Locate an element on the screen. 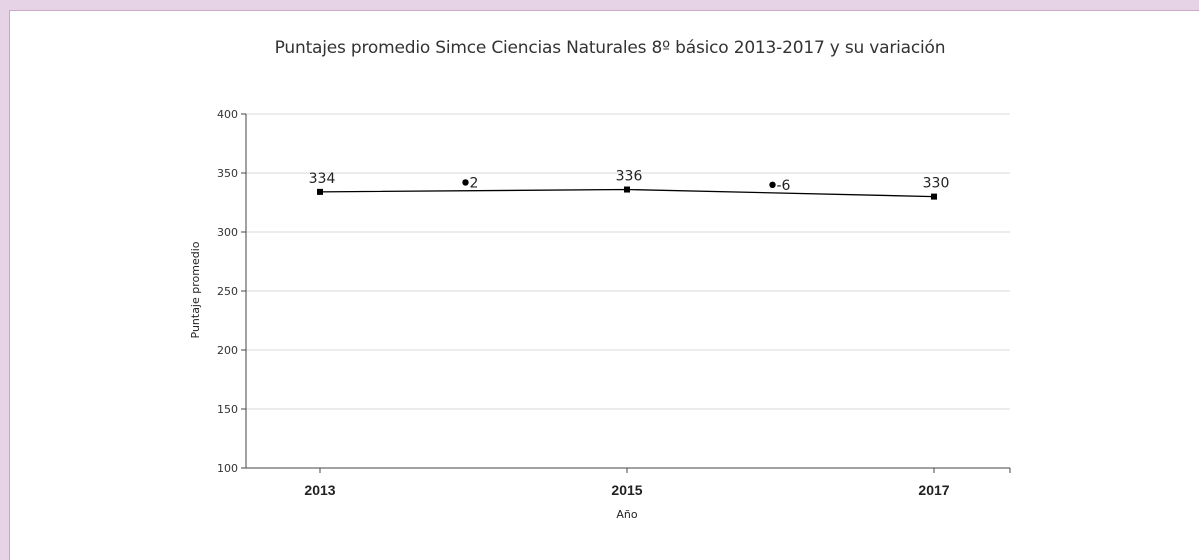 The image size is (1199, 560). data-label: 336 is located at coordinates (629, 177).